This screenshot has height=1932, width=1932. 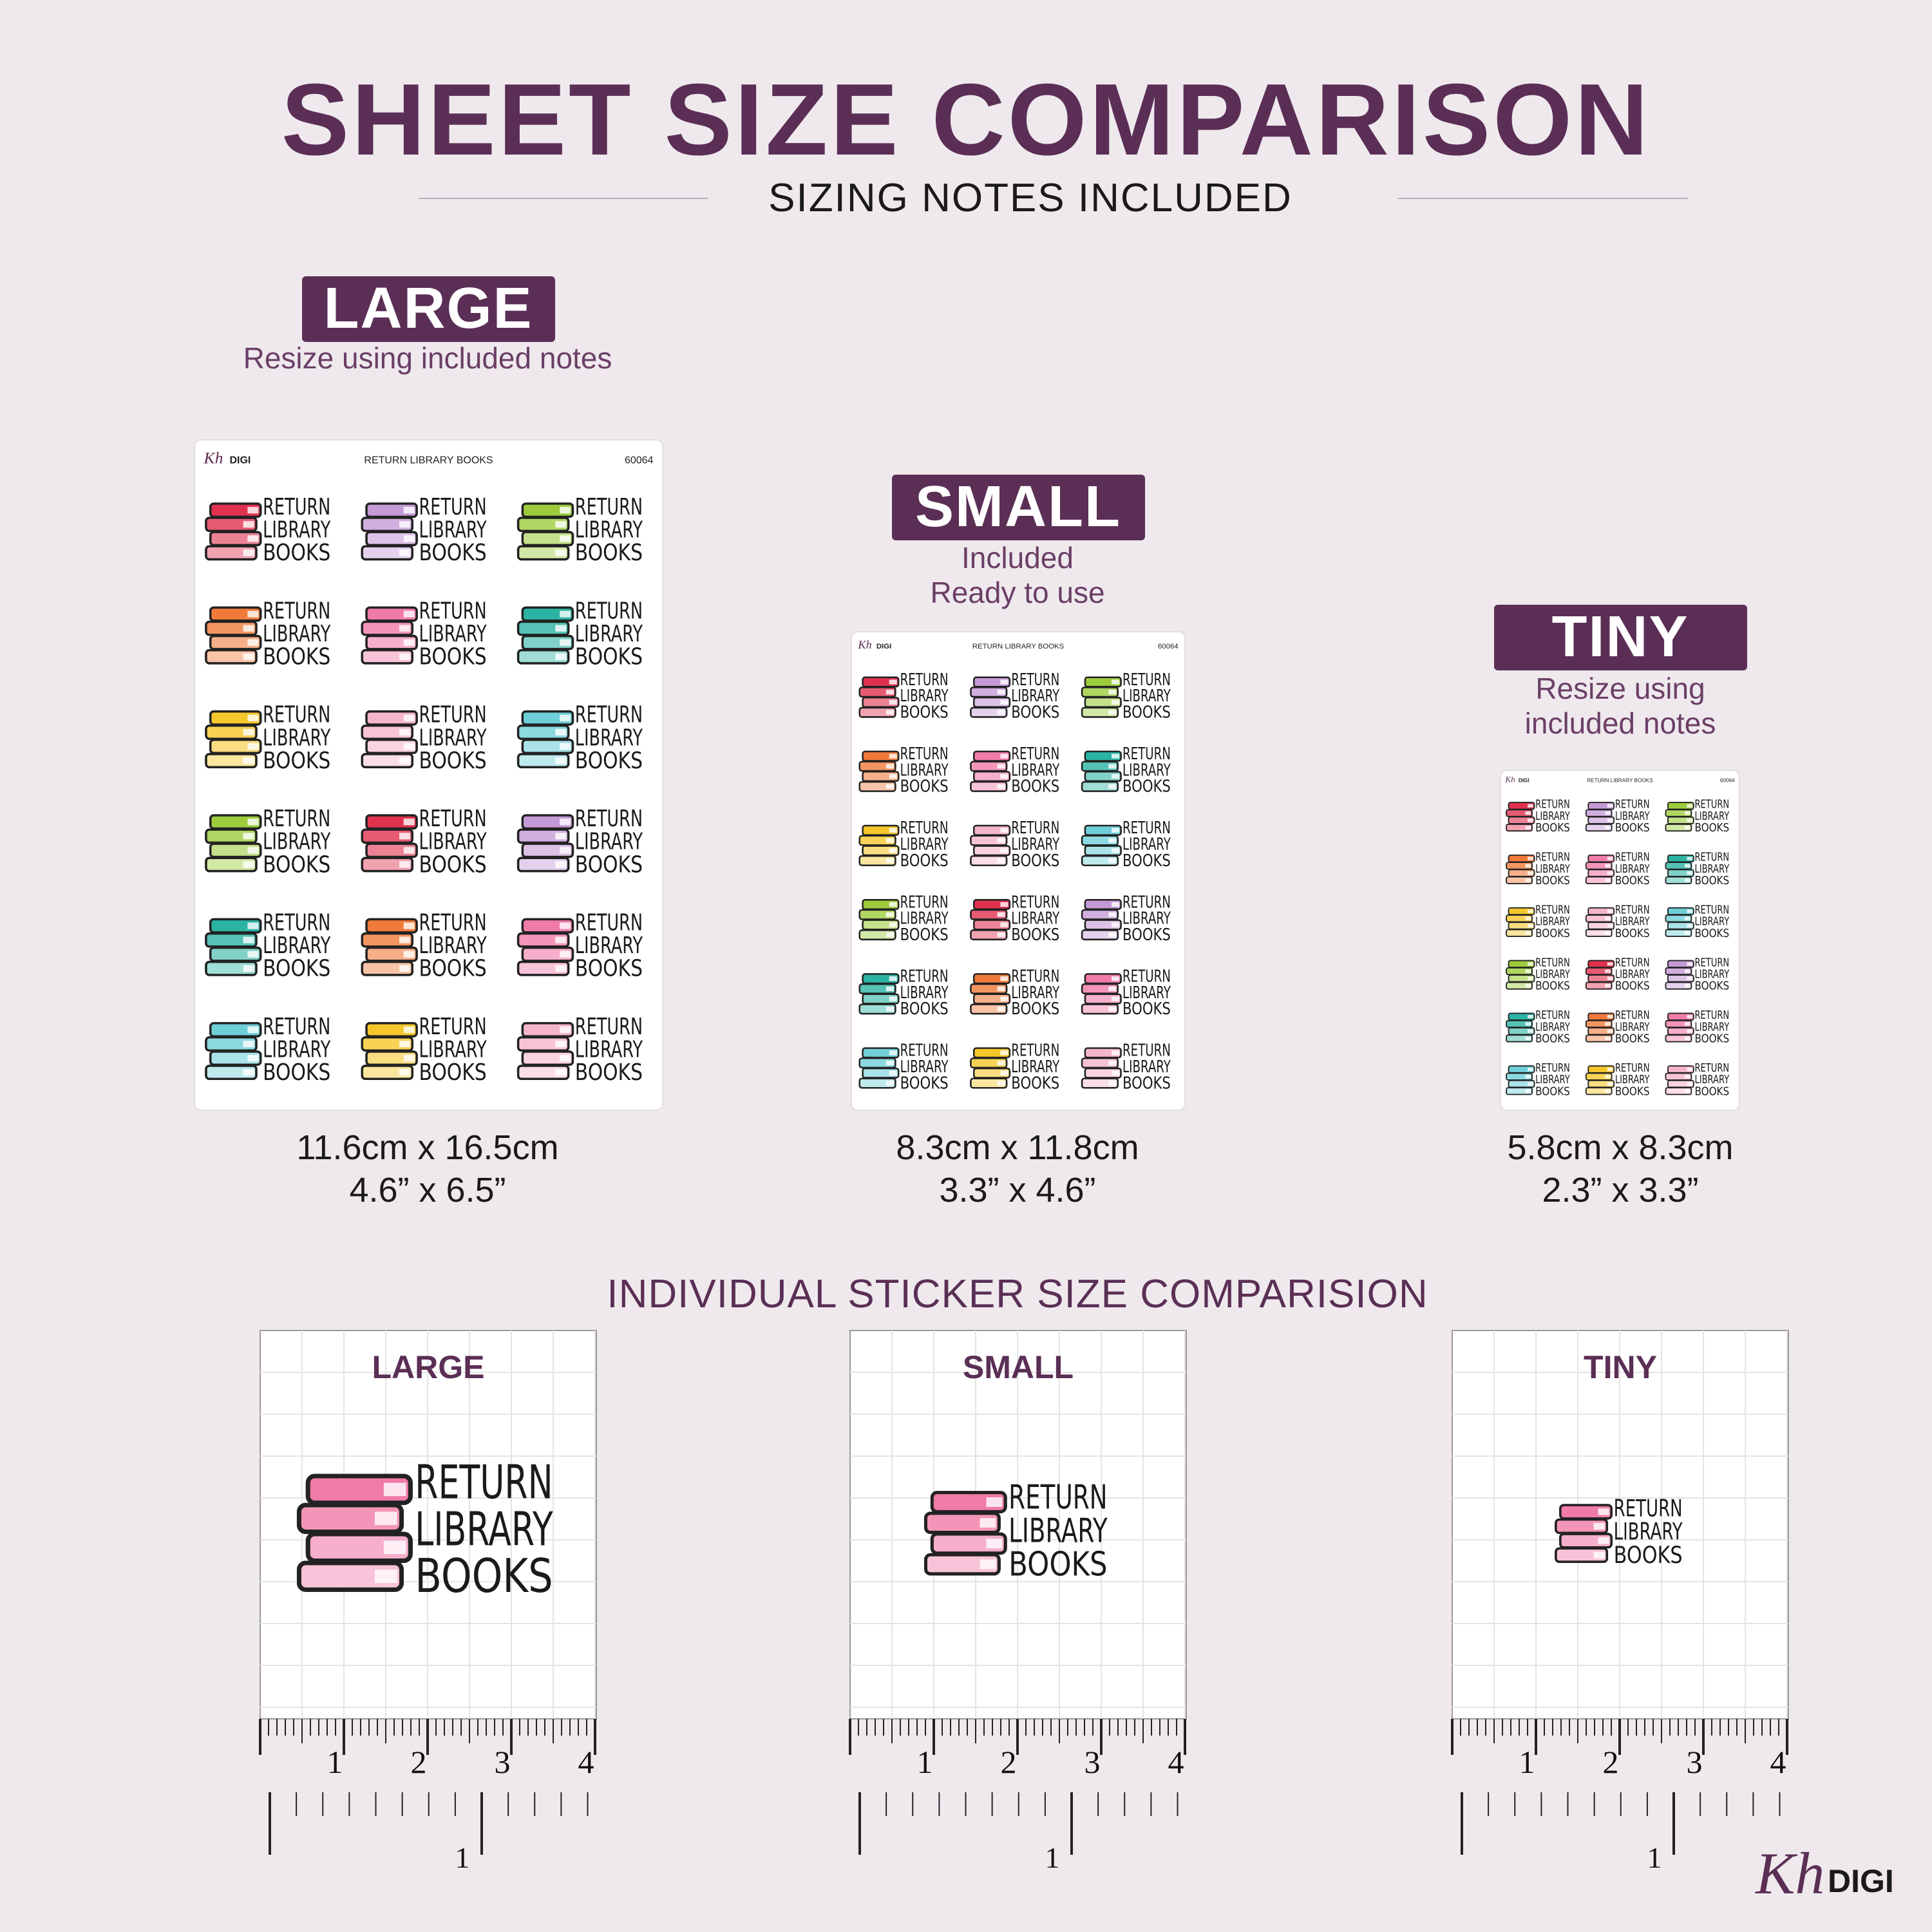 I want to click on size-in: 4.6” x 6.5”, so click(x=428, y=1190).